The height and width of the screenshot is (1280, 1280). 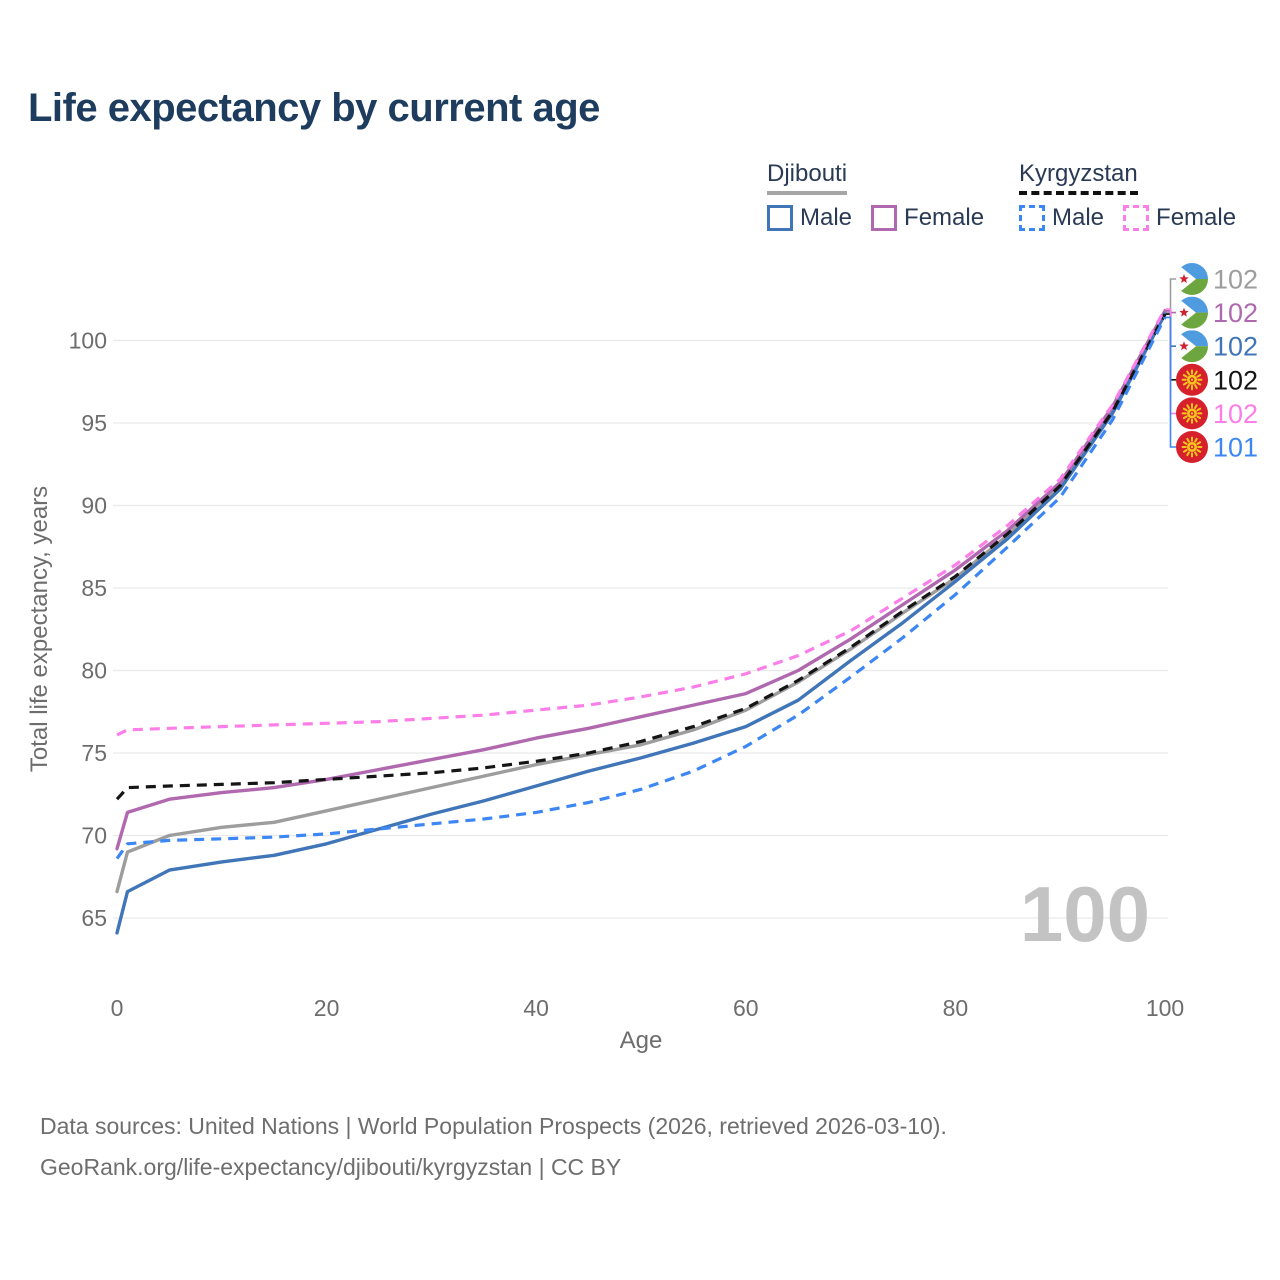 What do you see at coordinates (94, 753) in the screenshot?
I see `y-tick-label: 75` at bounding box center [94, 753].